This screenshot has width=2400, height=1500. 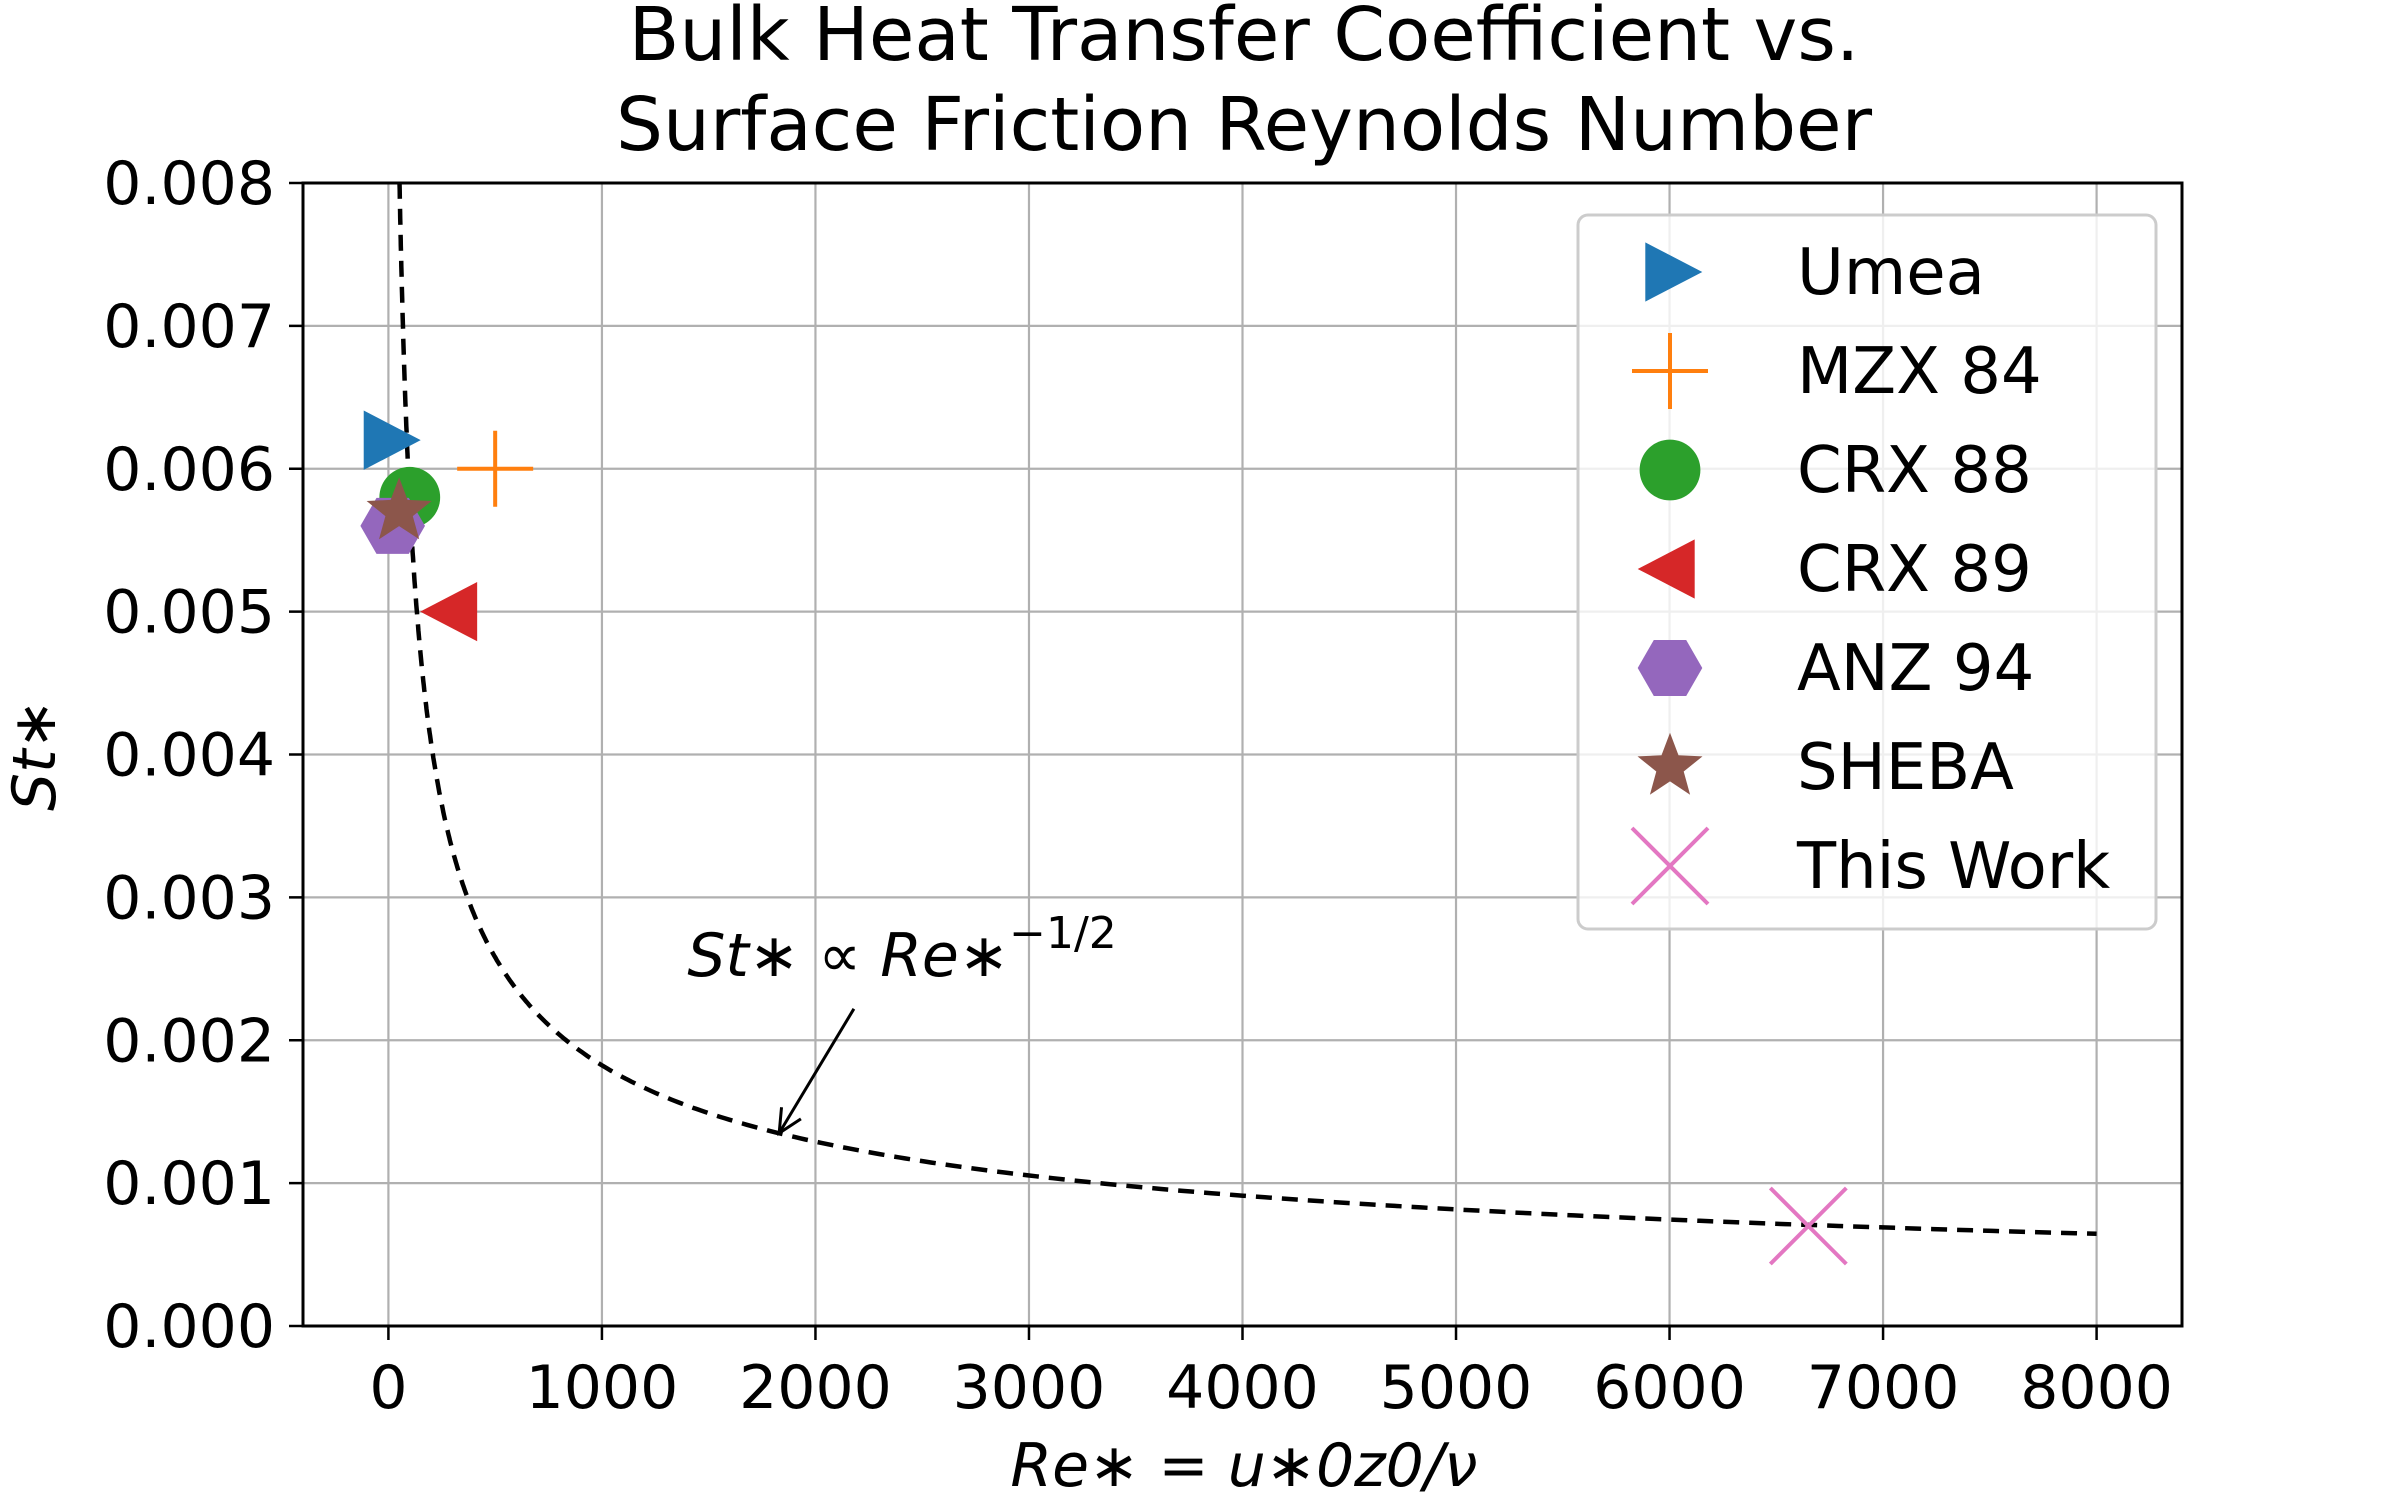 I want to click on legend-label-crx-88: CRX 88, so click(x=1914, y=471).